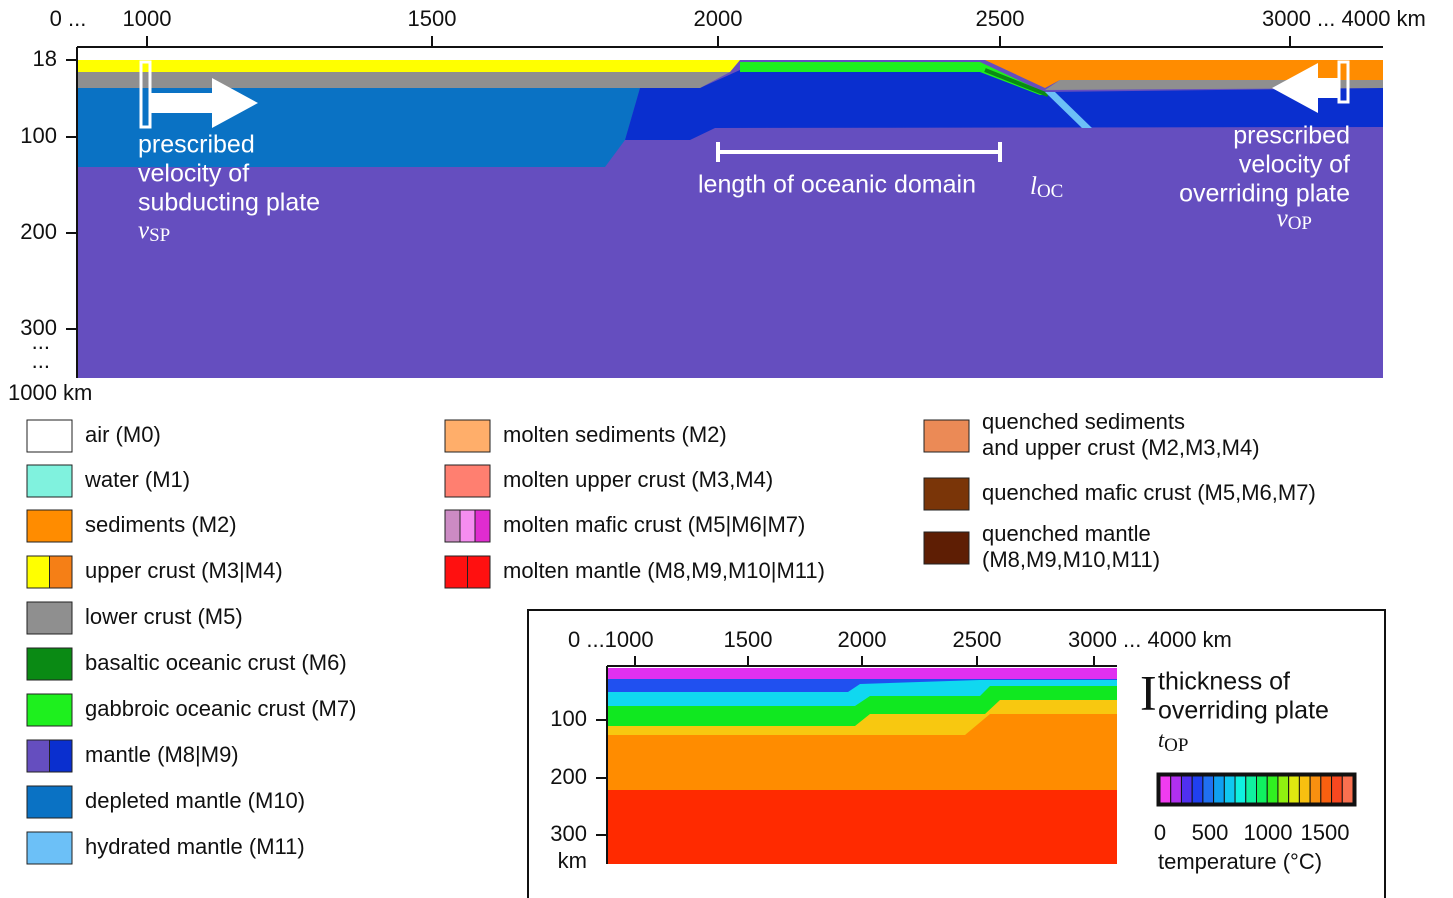 Image resolution: width=1453 pixels, height=898 pixels. What do you see at coordinates (1083, 421) in the screenshot?
I see `legend-label: quenched sediments` at bounding box center [1083, 421].